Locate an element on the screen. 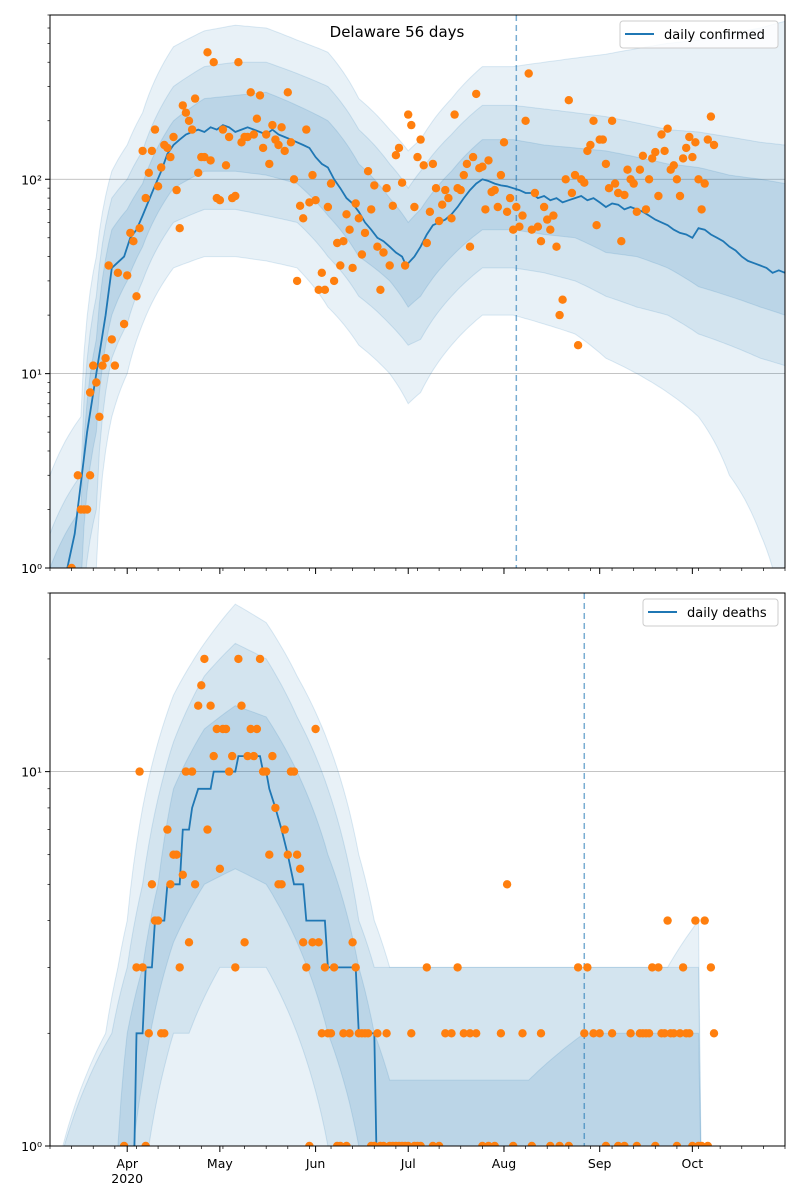 This screenshot has height=1200, width=800. median-line is located at coordinates (255, 950).